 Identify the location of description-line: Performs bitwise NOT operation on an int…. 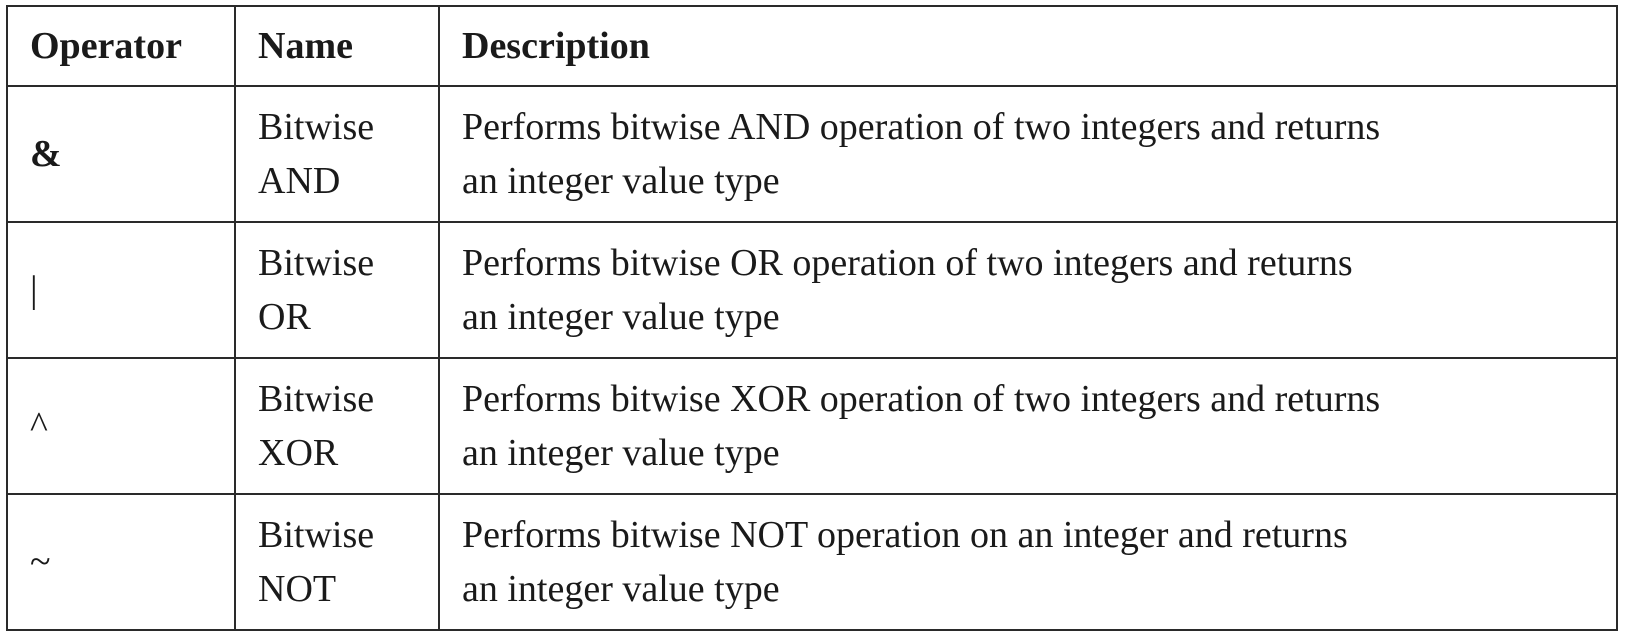
(905, 535).